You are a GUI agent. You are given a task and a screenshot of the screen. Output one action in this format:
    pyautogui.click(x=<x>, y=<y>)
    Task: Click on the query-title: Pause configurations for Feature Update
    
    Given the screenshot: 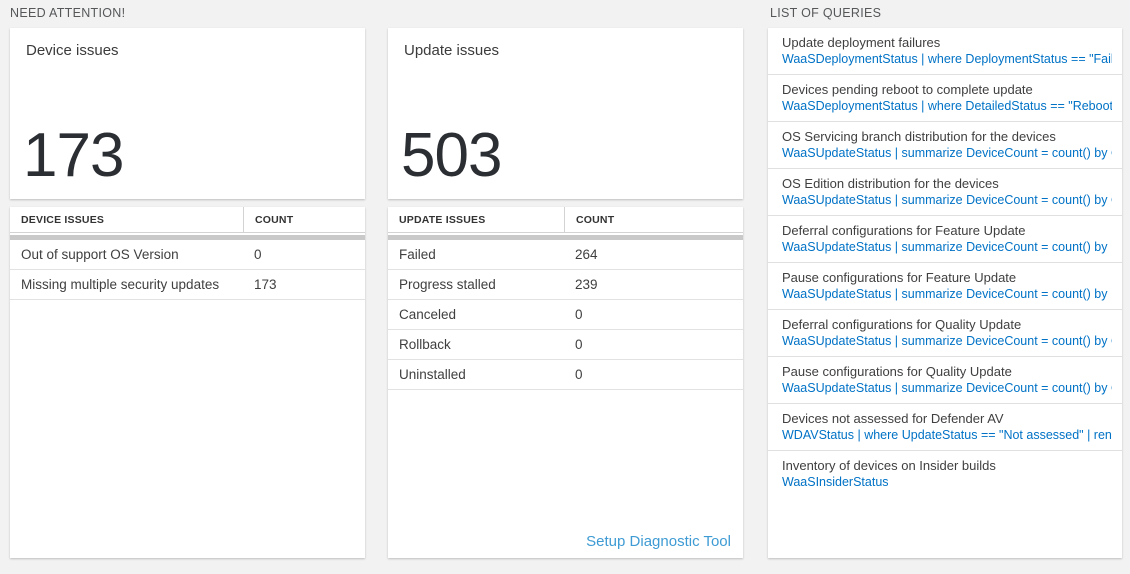 What is the action you would take?
    pyautogui.click(x=899, y=277)
    